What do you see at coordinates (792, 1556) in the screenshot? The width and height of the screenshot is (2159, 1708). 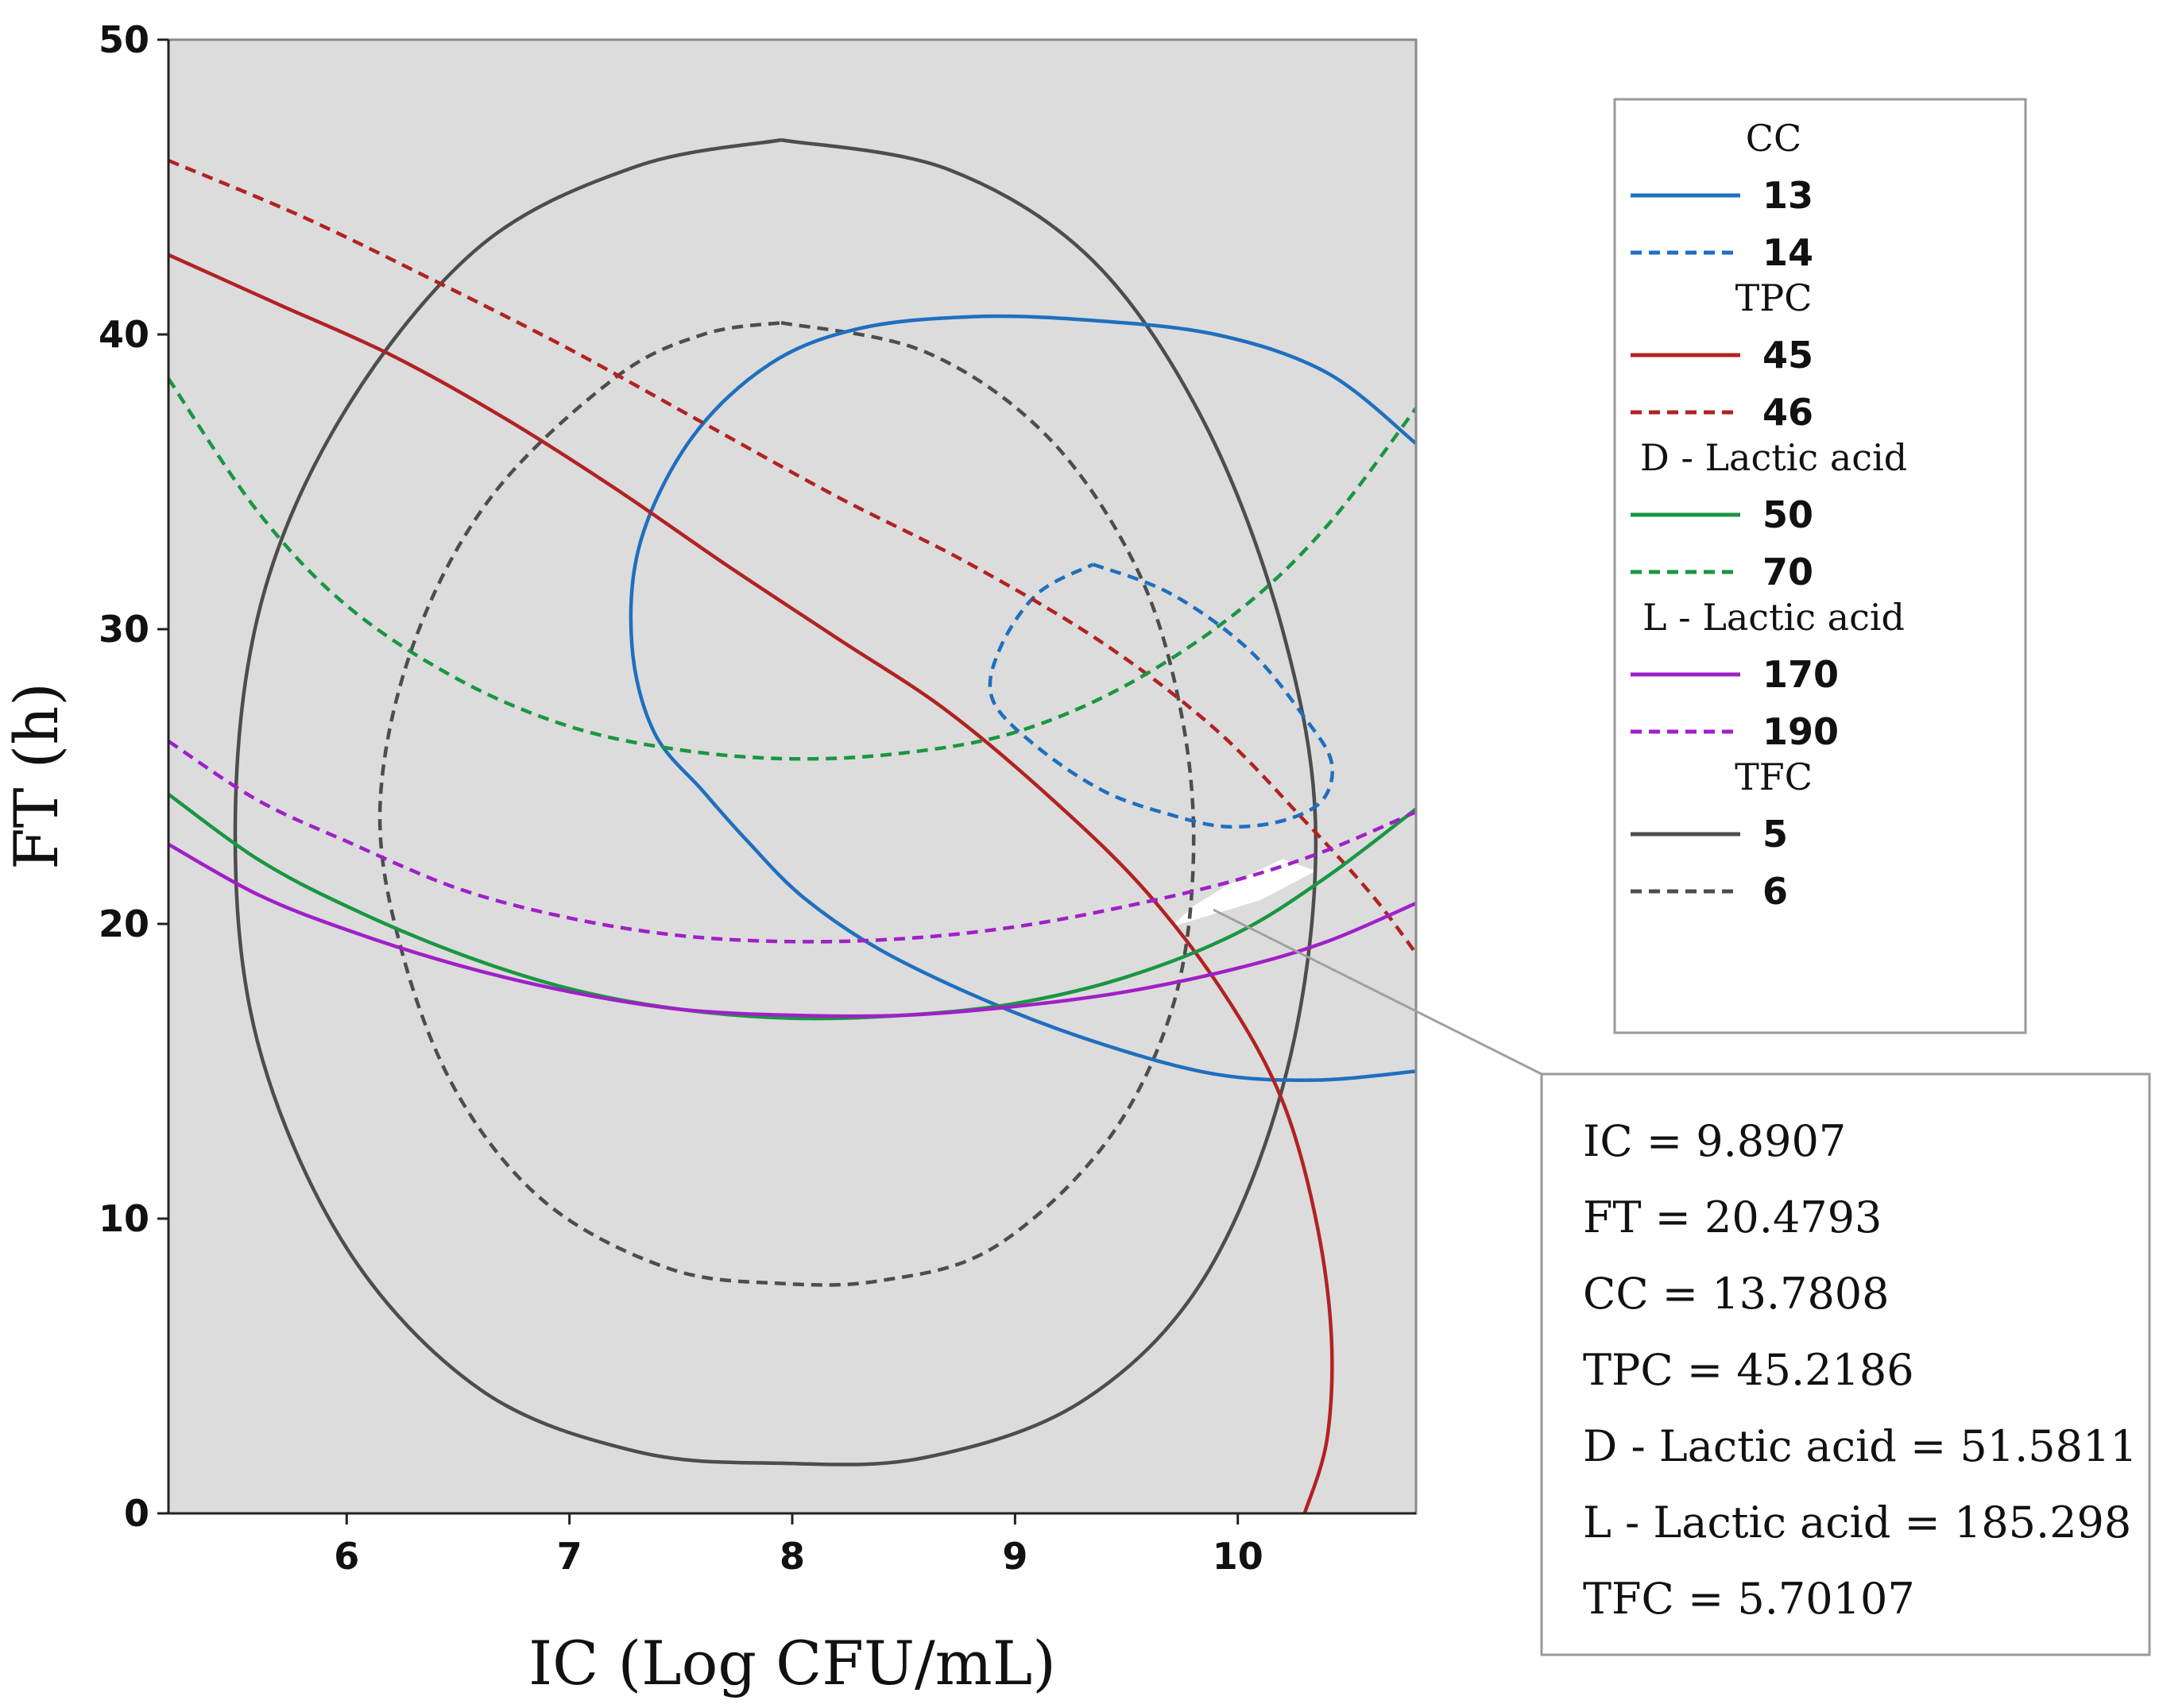 I see `x-tick-label: 8` at bounding box center [792, 1556].